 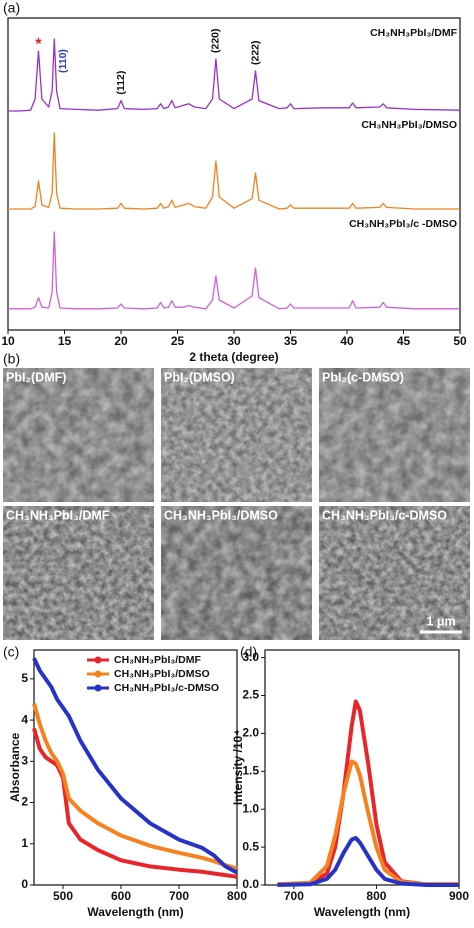 I want to click on sem-label: PbI₂(c-DMSO), so click(x=363, y=377).